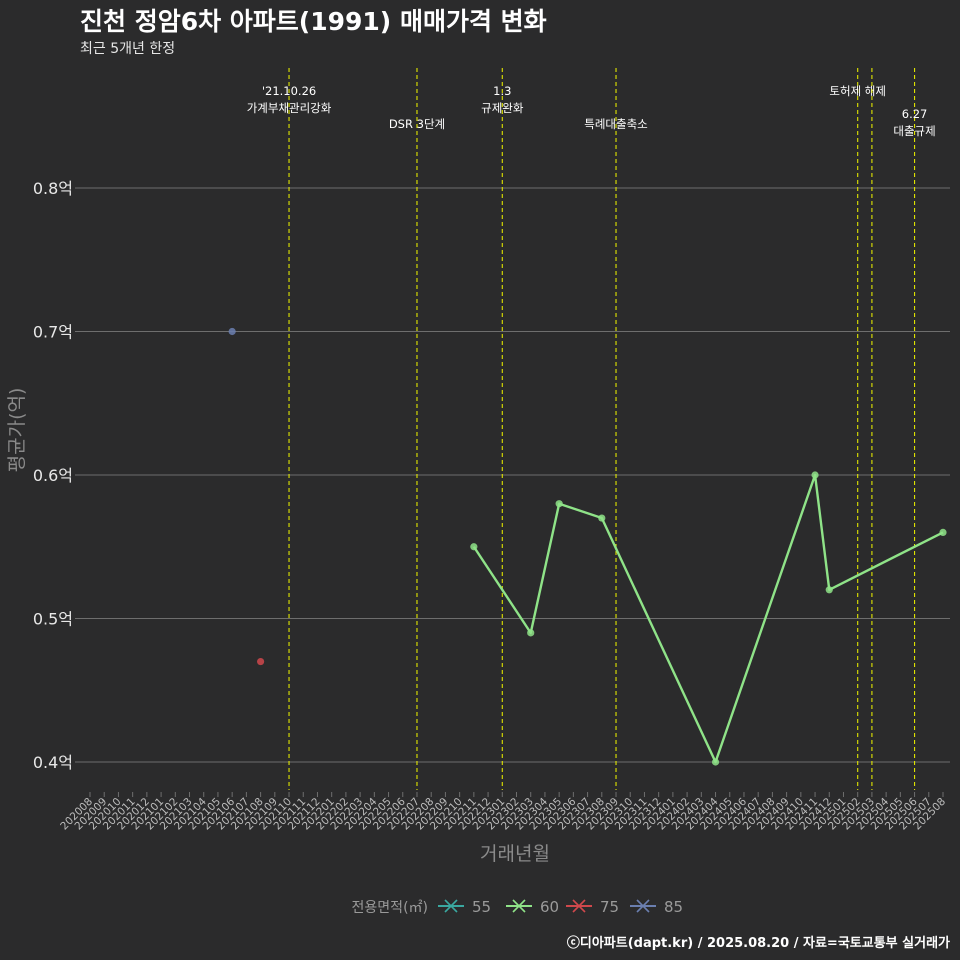 The height and width of the screenshot is (960, 960). What do you see at coordinates (515, 854) in the screenshot?
I see `x-axis-title: 거래년월` at bounding box center [515, 854].